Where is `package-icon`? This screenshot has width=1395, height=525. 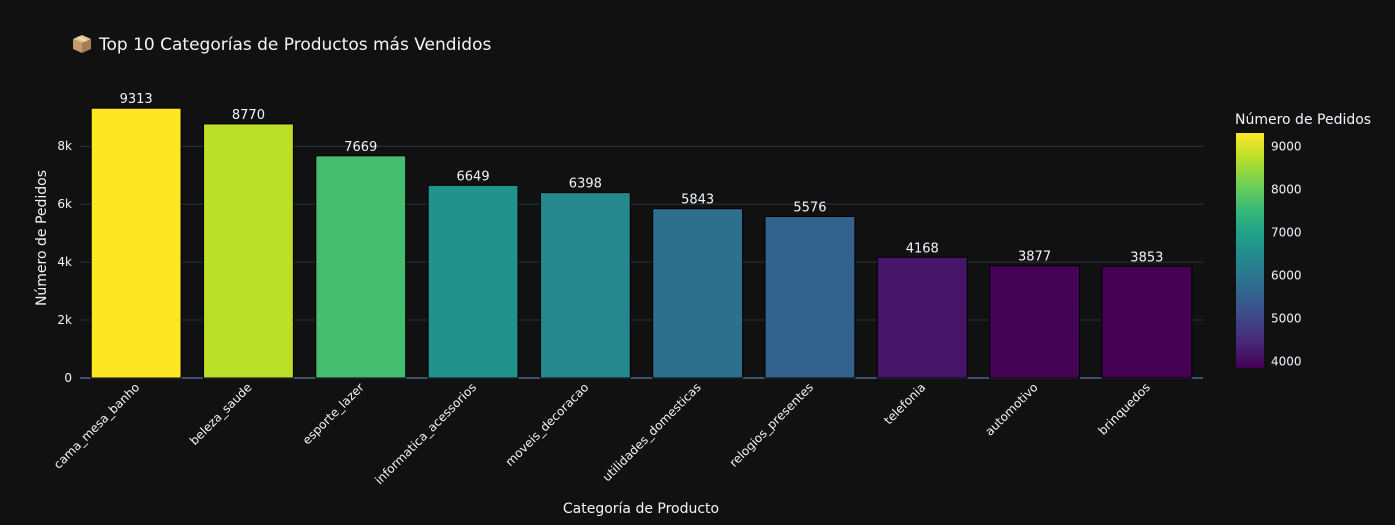 package-icon is located at coordinates (82, 44).